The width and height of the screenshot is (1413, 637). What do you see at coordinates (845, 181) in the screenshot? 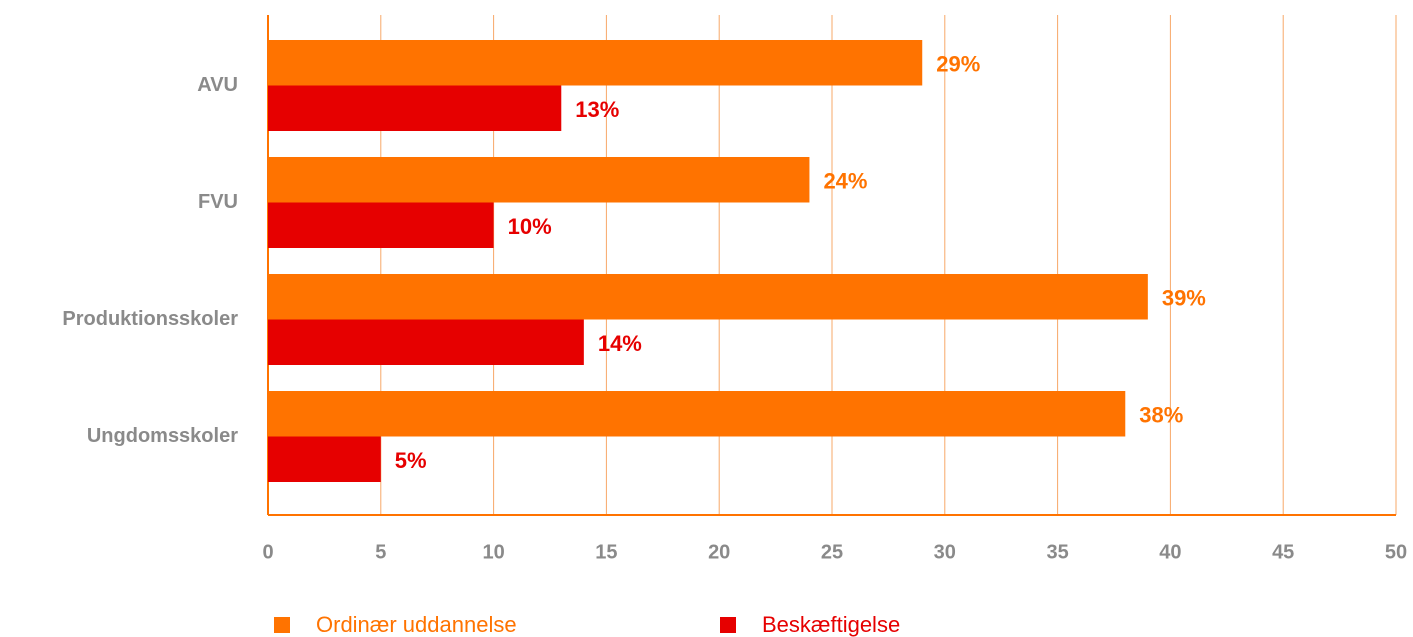
I see `data-label: 24%` at bounding box center [845, 181].